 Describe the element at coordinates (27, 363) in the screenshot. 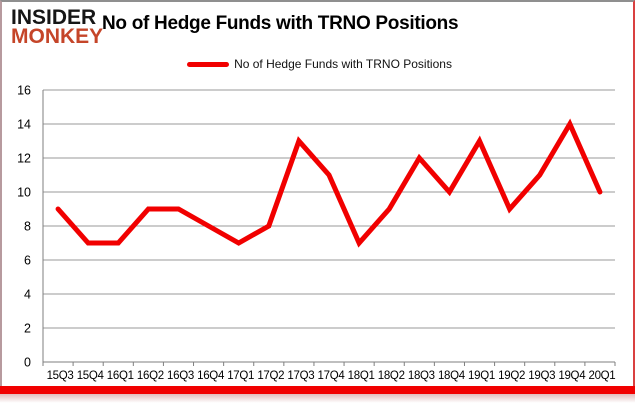

I see `y-axis-label: 0` at that location.